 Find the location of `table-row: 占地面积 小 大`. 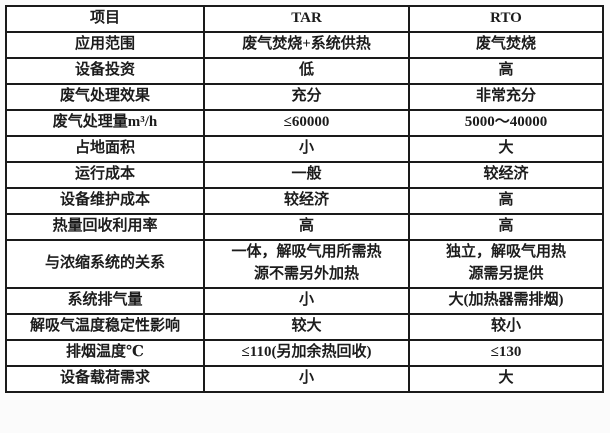

table-row: 占地面积 小 大 is located at coordinates (304, 149).